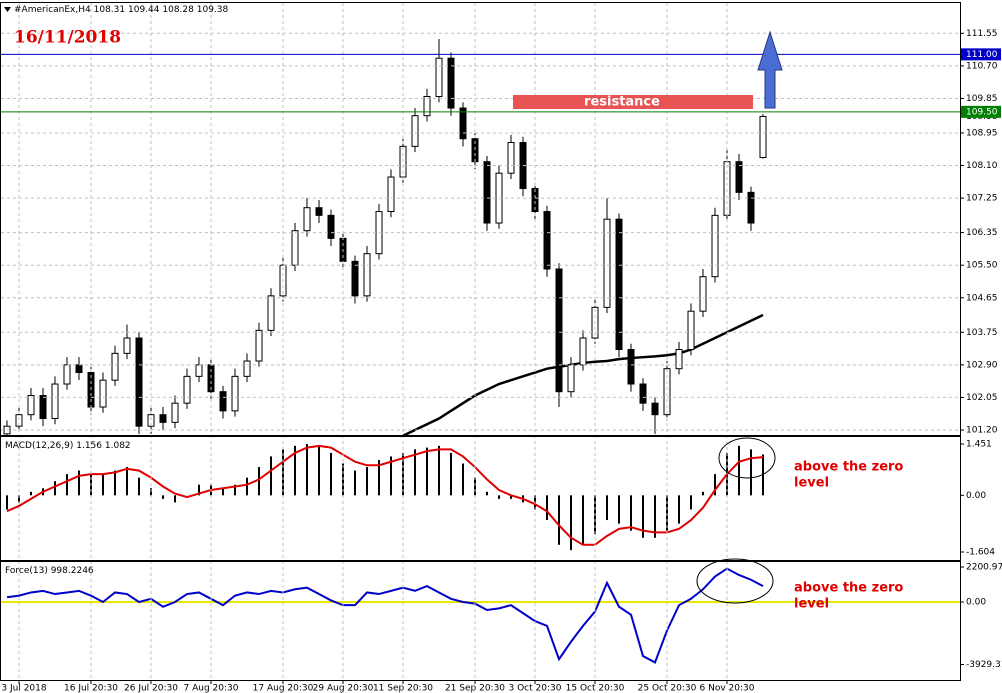 This screenshot has width=1002, height=693. I want to click on annotation: level, so click(811, 604).